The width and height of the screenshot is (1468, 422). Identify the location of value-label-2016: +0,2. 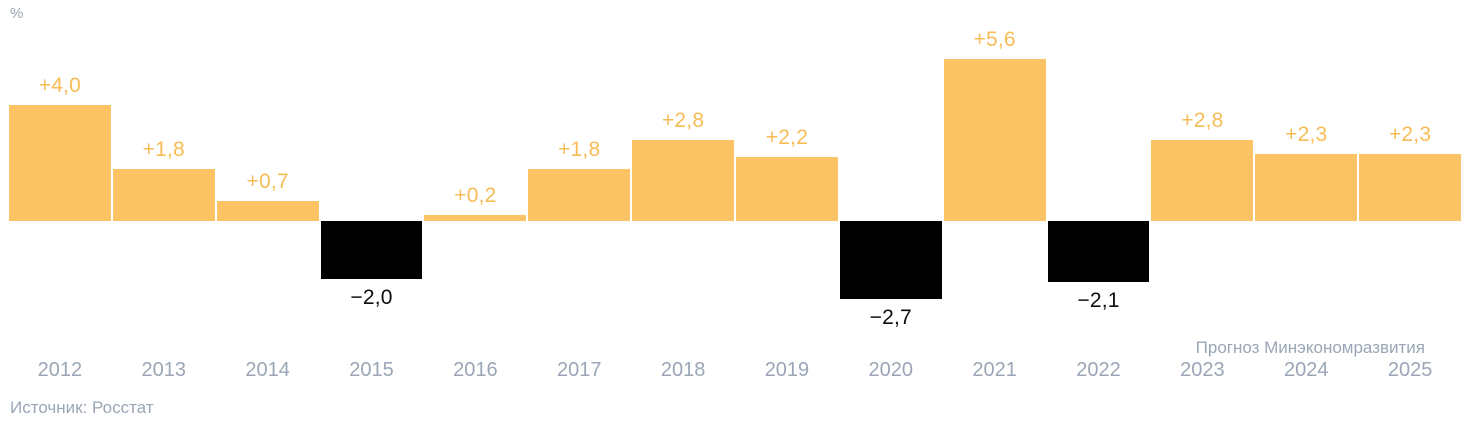
(475, 195).